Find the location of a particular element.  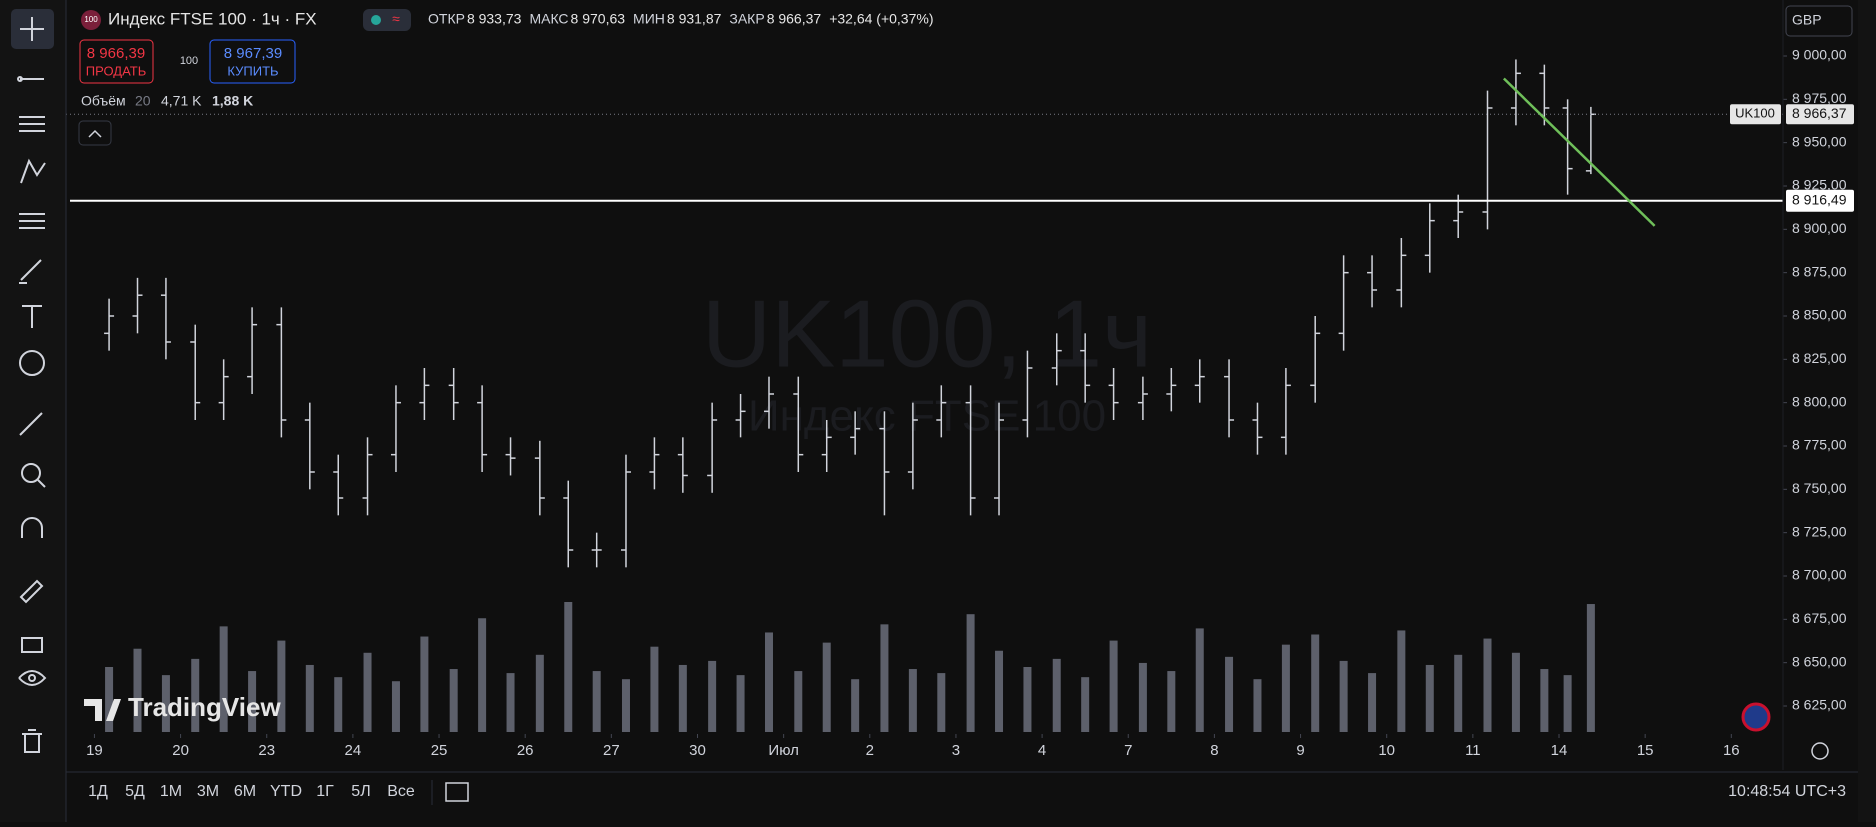

buy-price: 8 967,39 is located at coordinates (253, 53).